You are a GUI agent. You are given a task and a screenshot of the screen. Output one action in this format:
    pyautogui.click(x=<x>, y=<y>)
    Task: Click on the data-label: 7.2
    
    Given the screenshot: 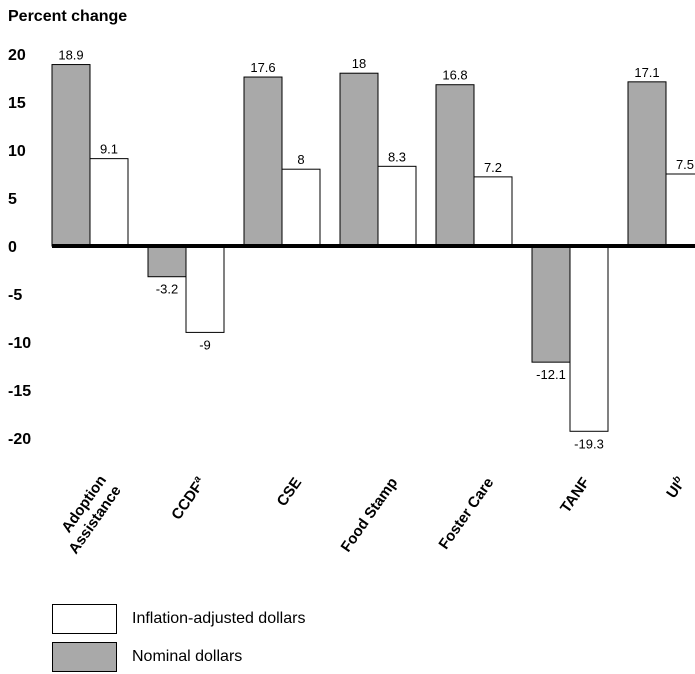 What is the action you would take?
    pyautogui.click(x=493, y=167)
    